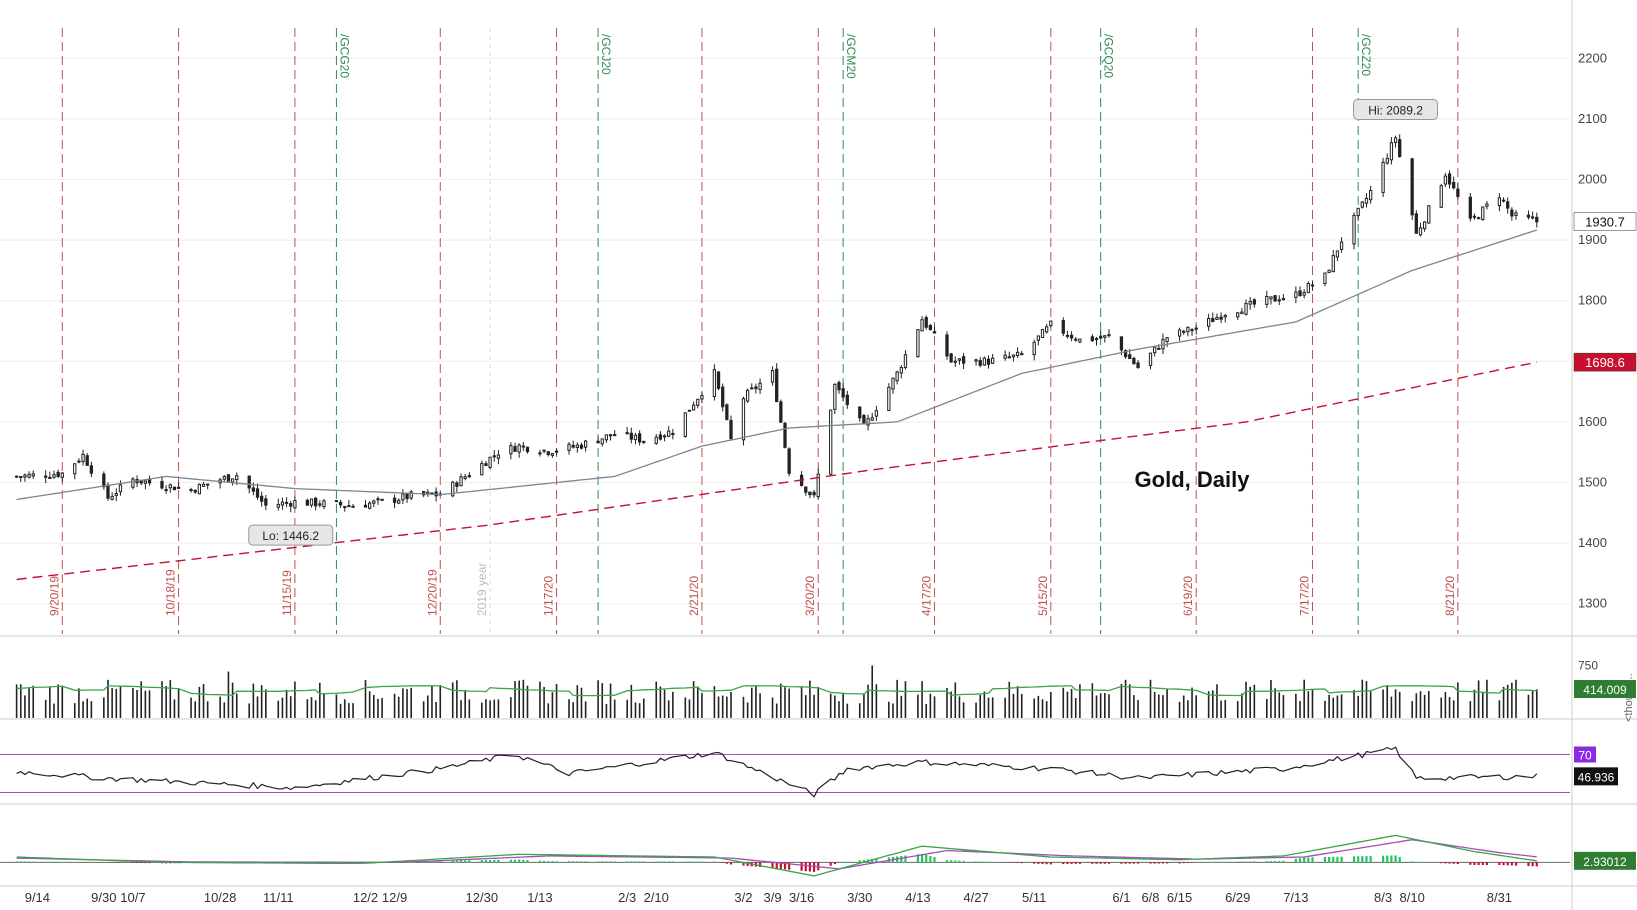 Image resolution: width=1637 pixels, height=910 pixels. I want to click on x-tick-label-3/2: 3/2, so click(743, 897).